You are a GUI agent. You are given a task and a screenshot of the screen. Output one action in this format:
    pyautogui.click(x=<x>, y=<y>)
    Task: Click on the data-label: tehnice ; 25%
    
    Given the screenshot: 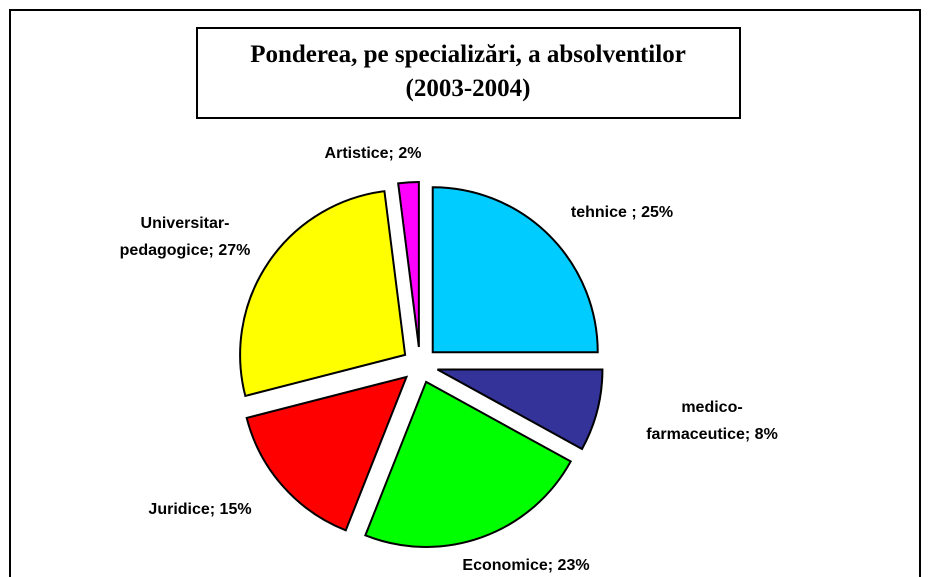 What is the action you would take?
    pyautogui.click(x=622, y=212)
    